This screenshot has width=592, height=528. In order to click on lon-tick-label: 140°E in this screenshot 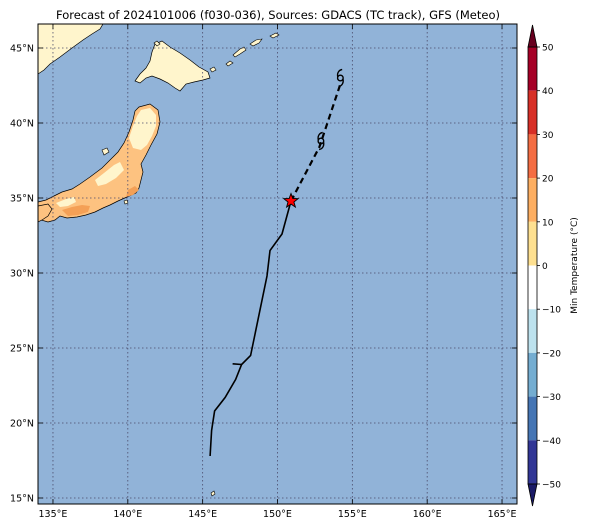, I will do `click(127, 514)`.